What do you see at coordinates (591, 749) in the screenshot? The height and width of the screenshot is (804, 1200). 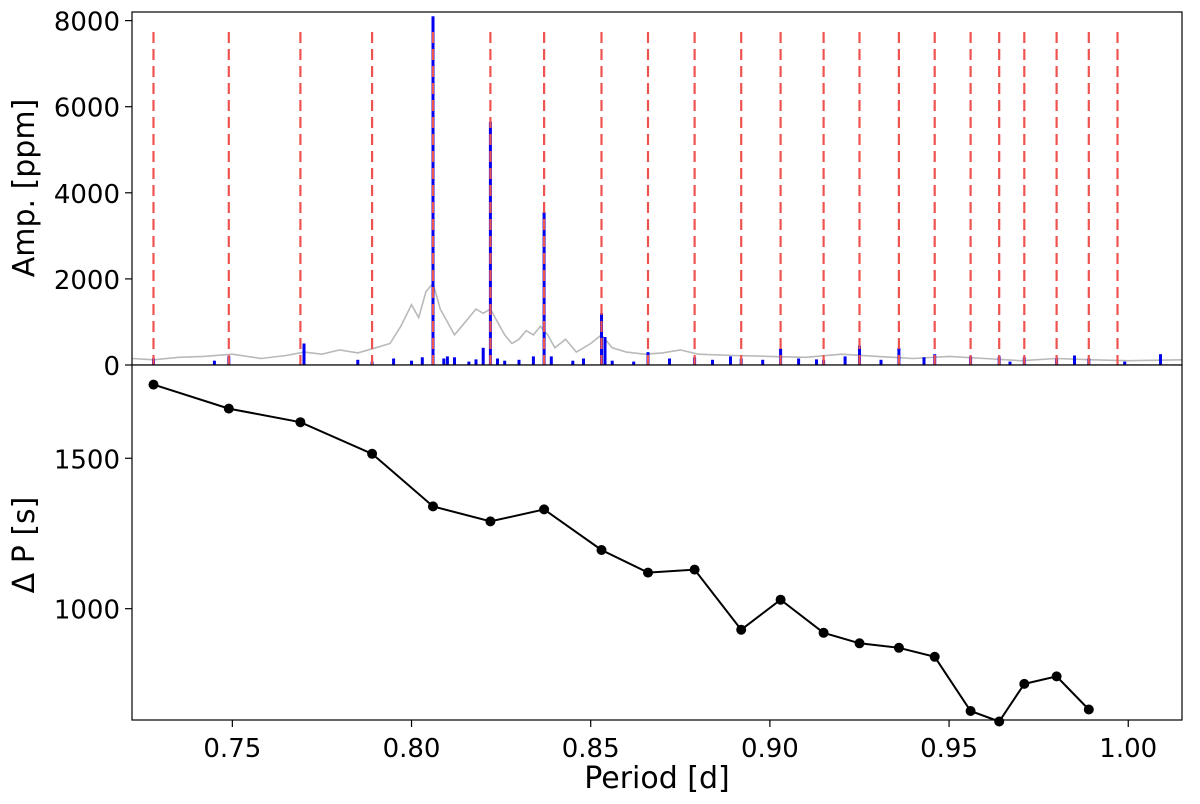 I see `period-x-tick-label: 0.85` at bounding box center [591, 749].